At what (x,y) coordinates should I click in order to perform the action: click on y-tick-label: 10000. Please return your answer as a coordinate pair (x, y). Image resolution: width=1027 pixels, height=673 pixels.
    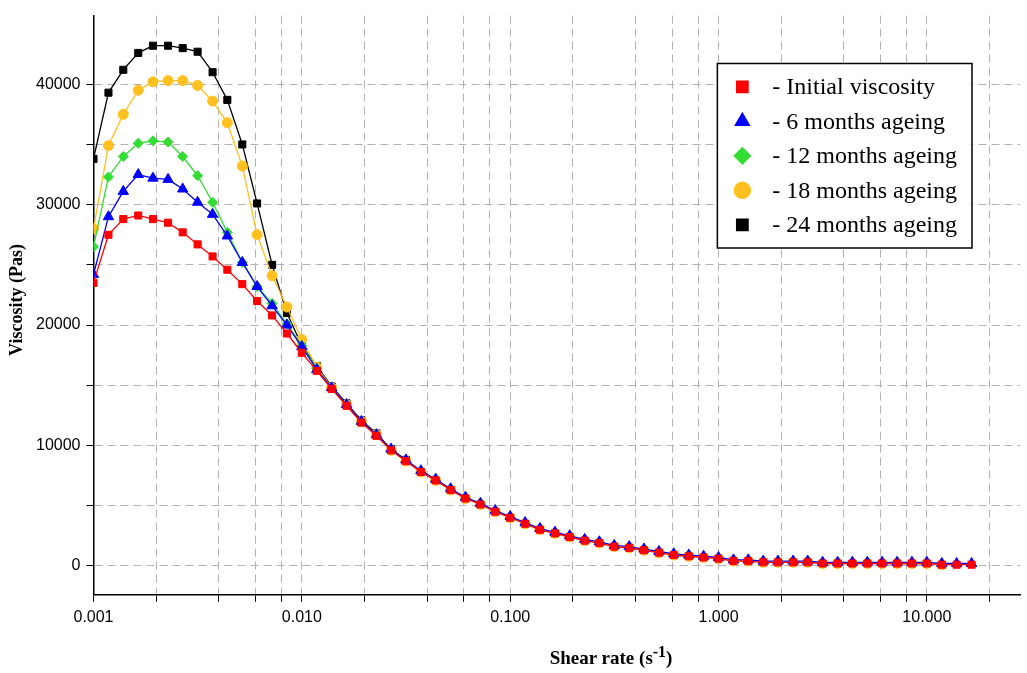
    Looking at the image, I should click on (58, 444).